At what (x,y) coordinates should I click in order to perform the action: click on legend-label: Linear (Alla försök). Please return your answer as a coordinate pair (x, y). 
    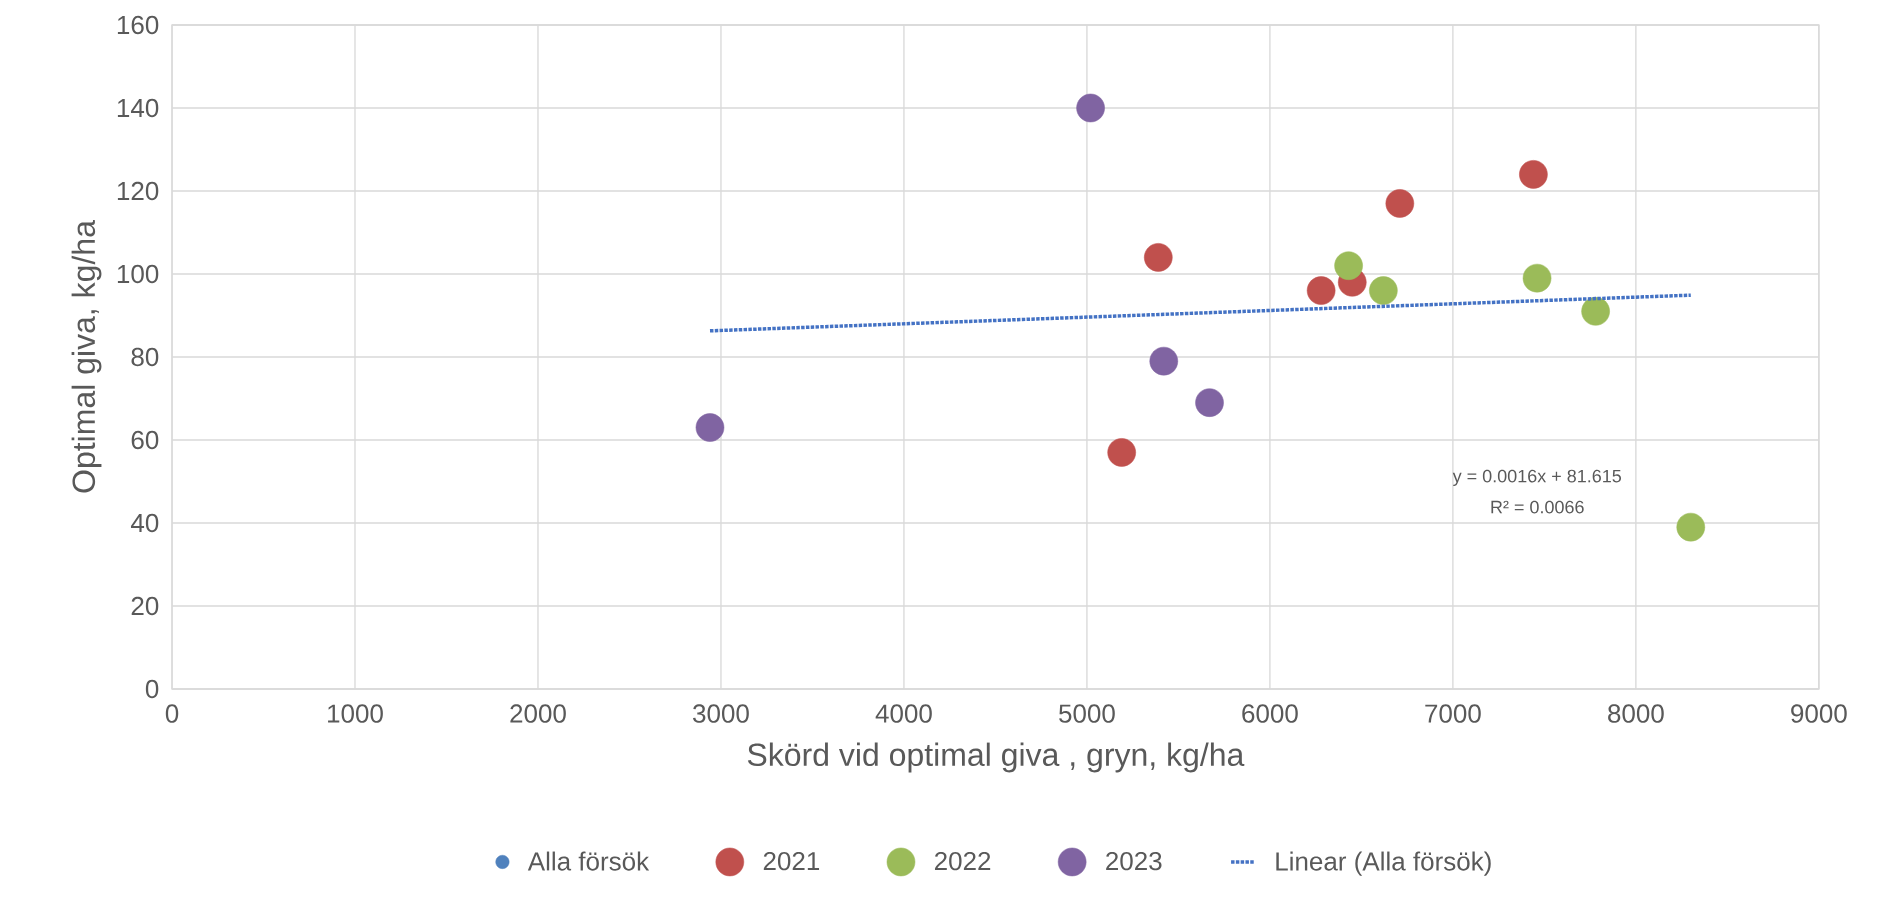
    Looking at the image, I should click on (1383, 863).